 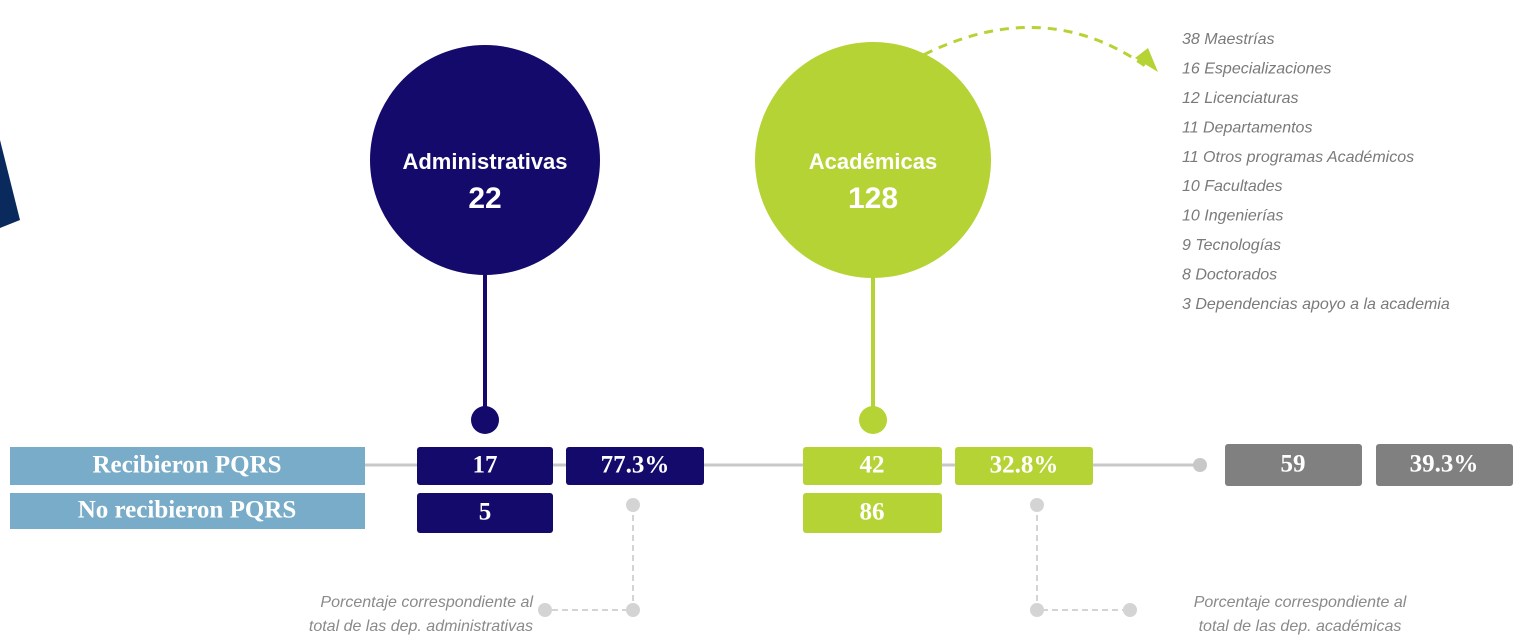 I want to click on box-value: 59, so click(x=1293, y=464).